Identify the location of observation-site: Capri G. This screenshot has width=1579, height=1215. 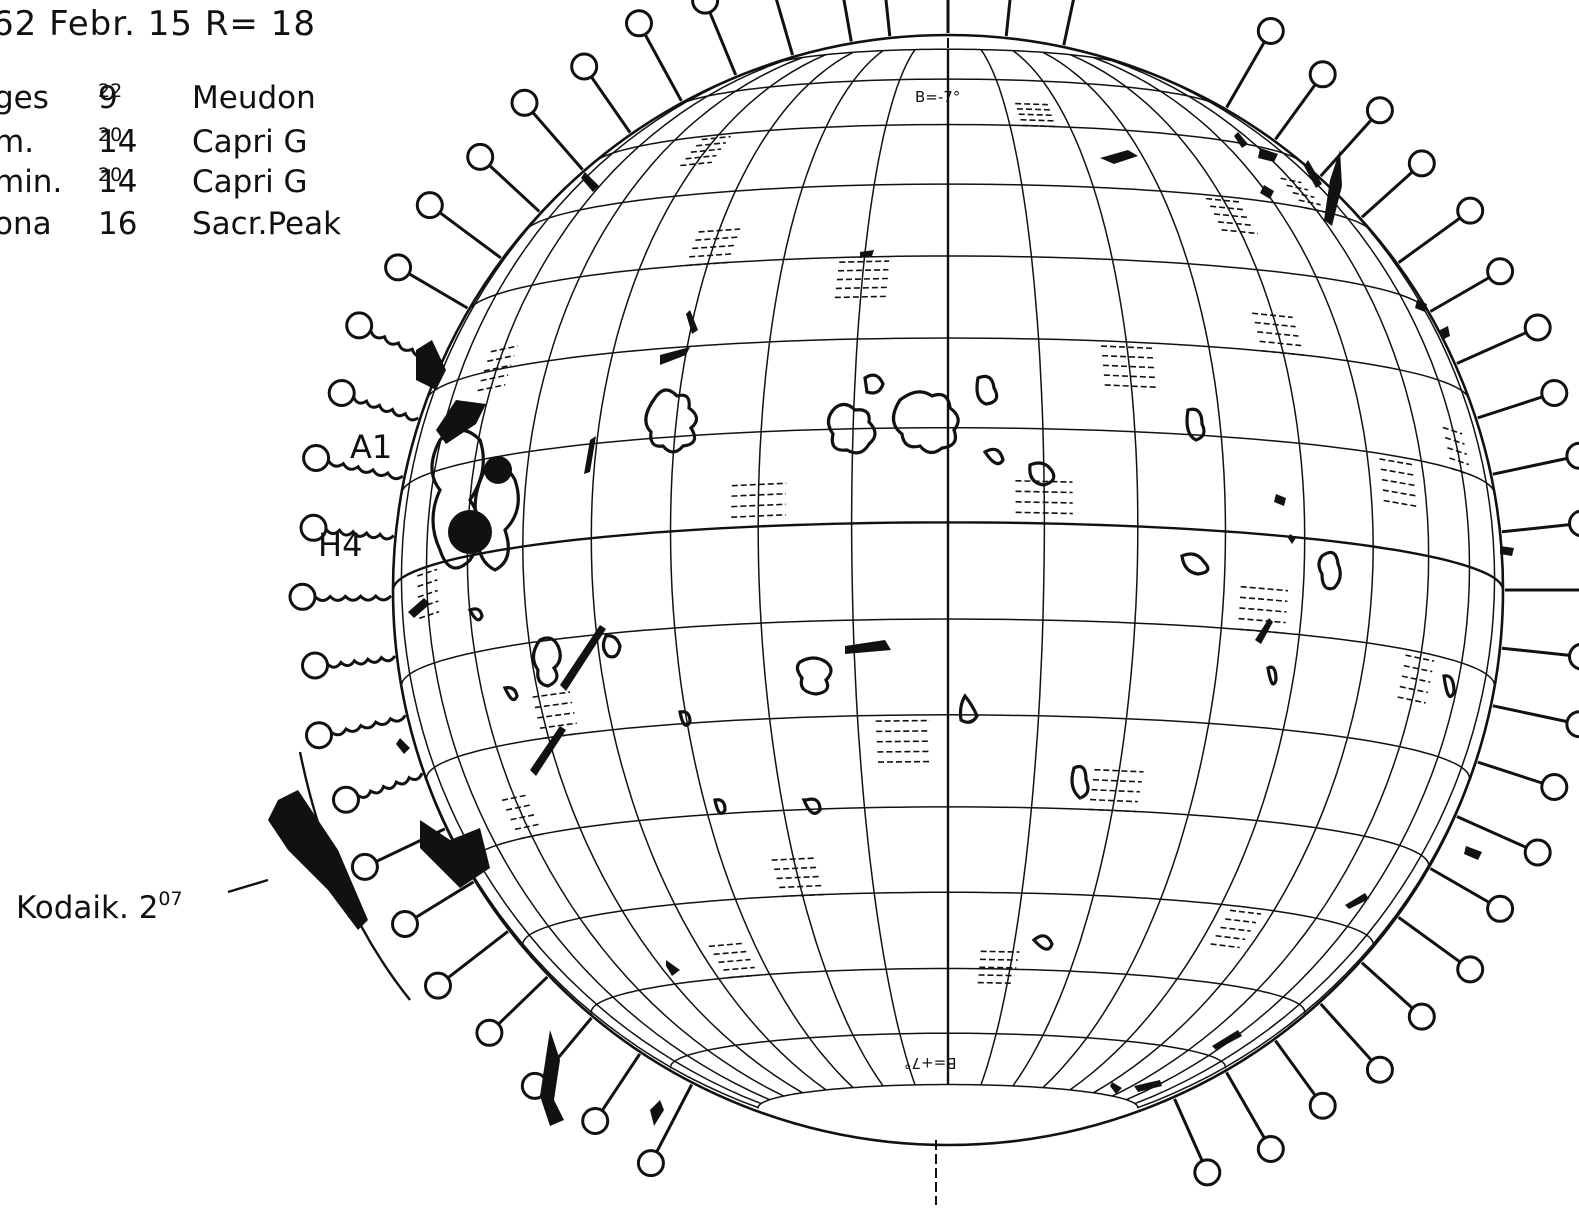
(250, 182).